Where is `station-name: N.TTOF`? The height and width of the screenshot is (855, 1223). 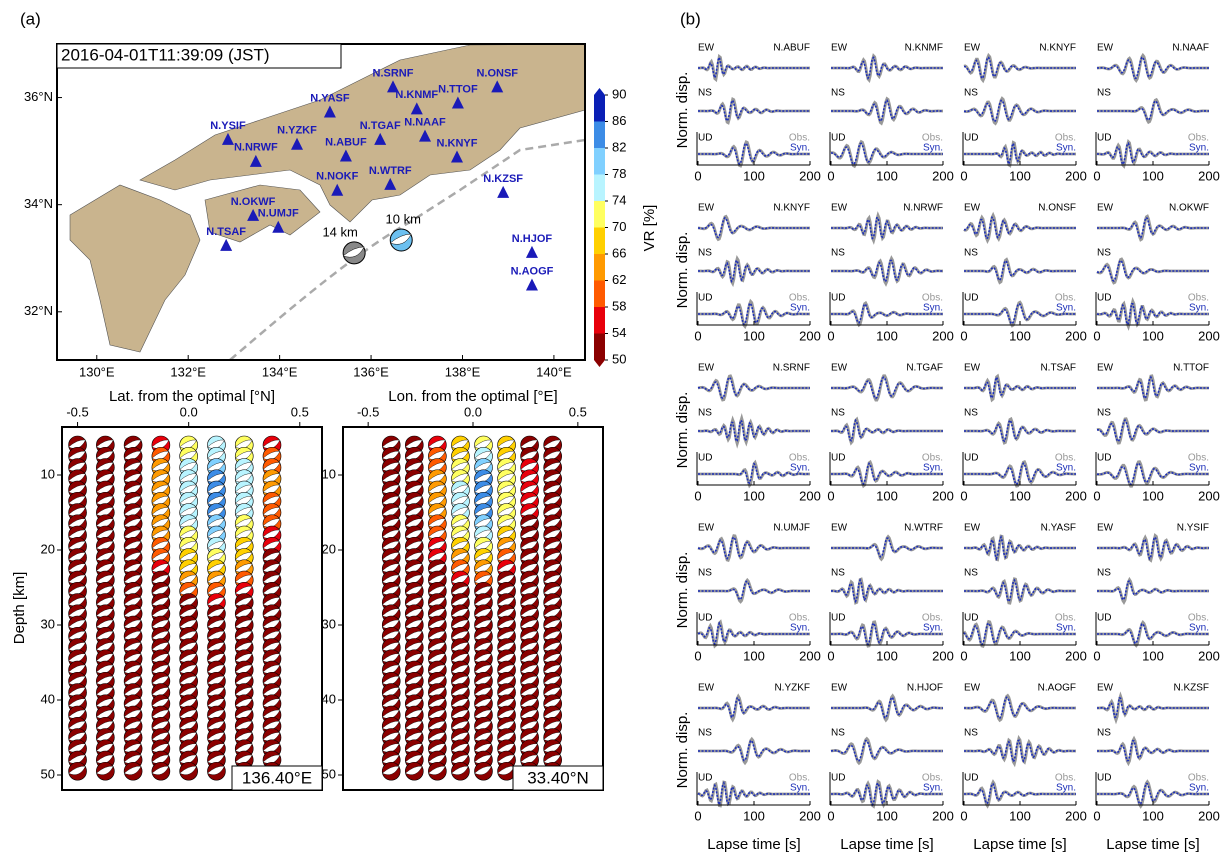 station-name: N.TTOF is located at coordinates (1191, 368).